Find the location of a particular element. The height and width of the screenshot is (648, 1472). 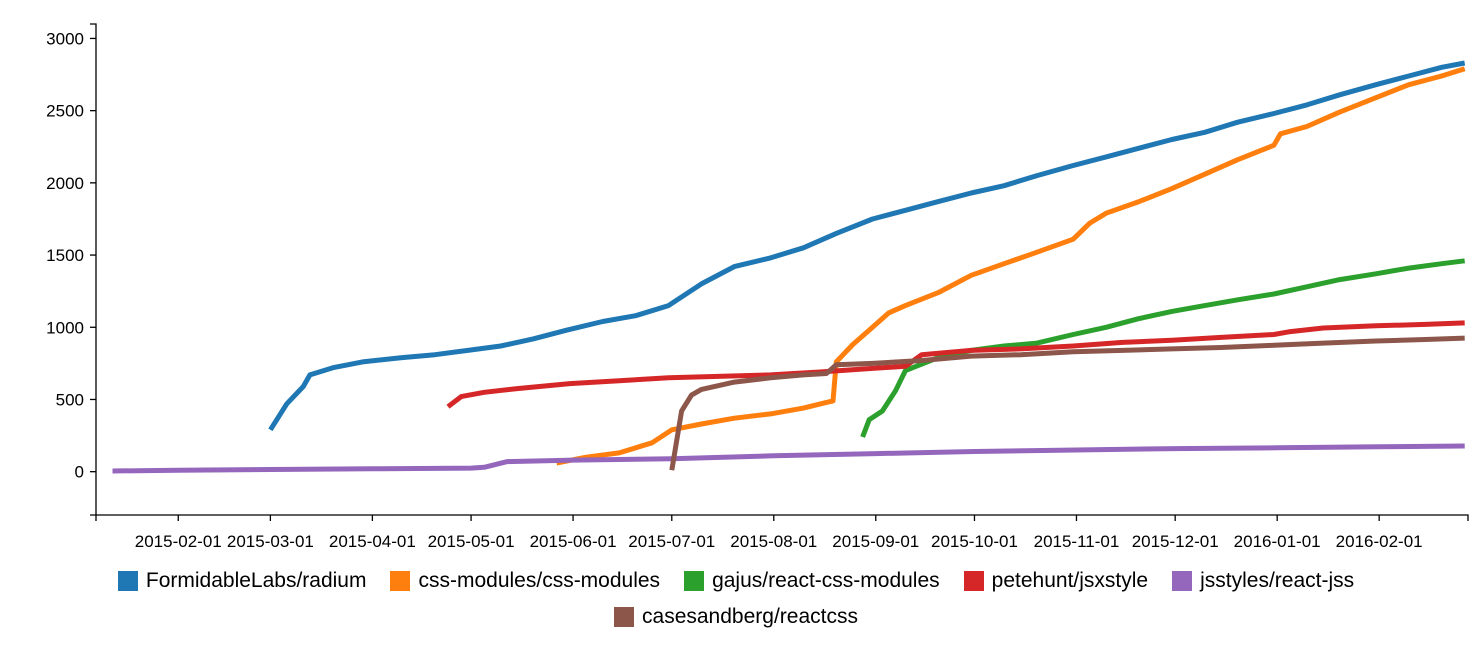

y-tick-label: 0 is located at coordinates (79, 472).